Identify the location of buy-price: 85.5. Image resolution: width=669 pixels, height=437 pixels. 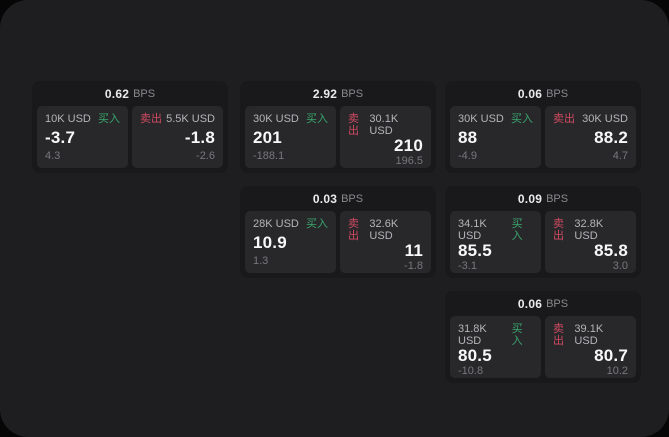
(475, 250).